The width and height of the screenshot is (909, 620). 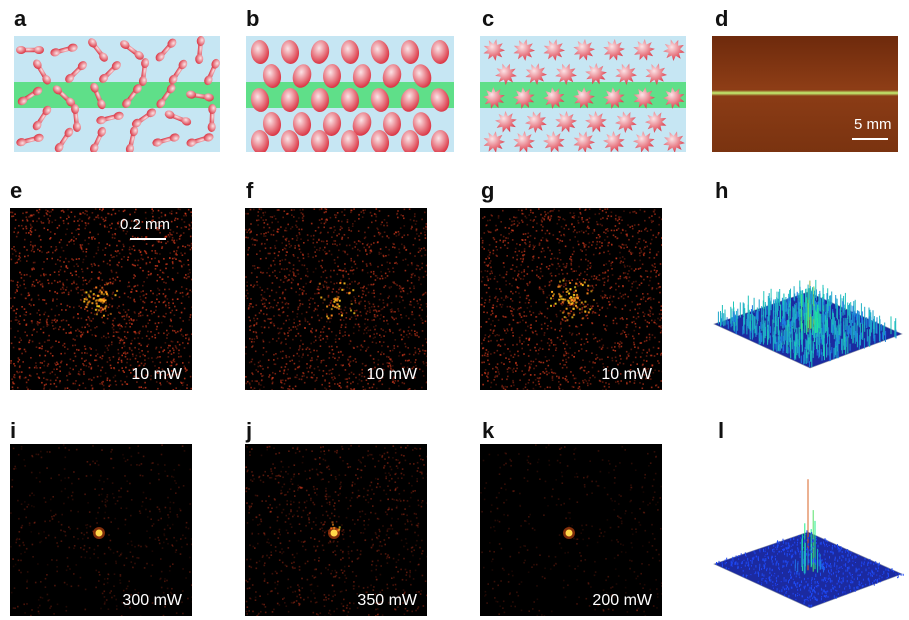 What do you see at coordinates (722, 190) in the screenshot?
I see `panel-label-h: h` at bounding box center [722, 190].